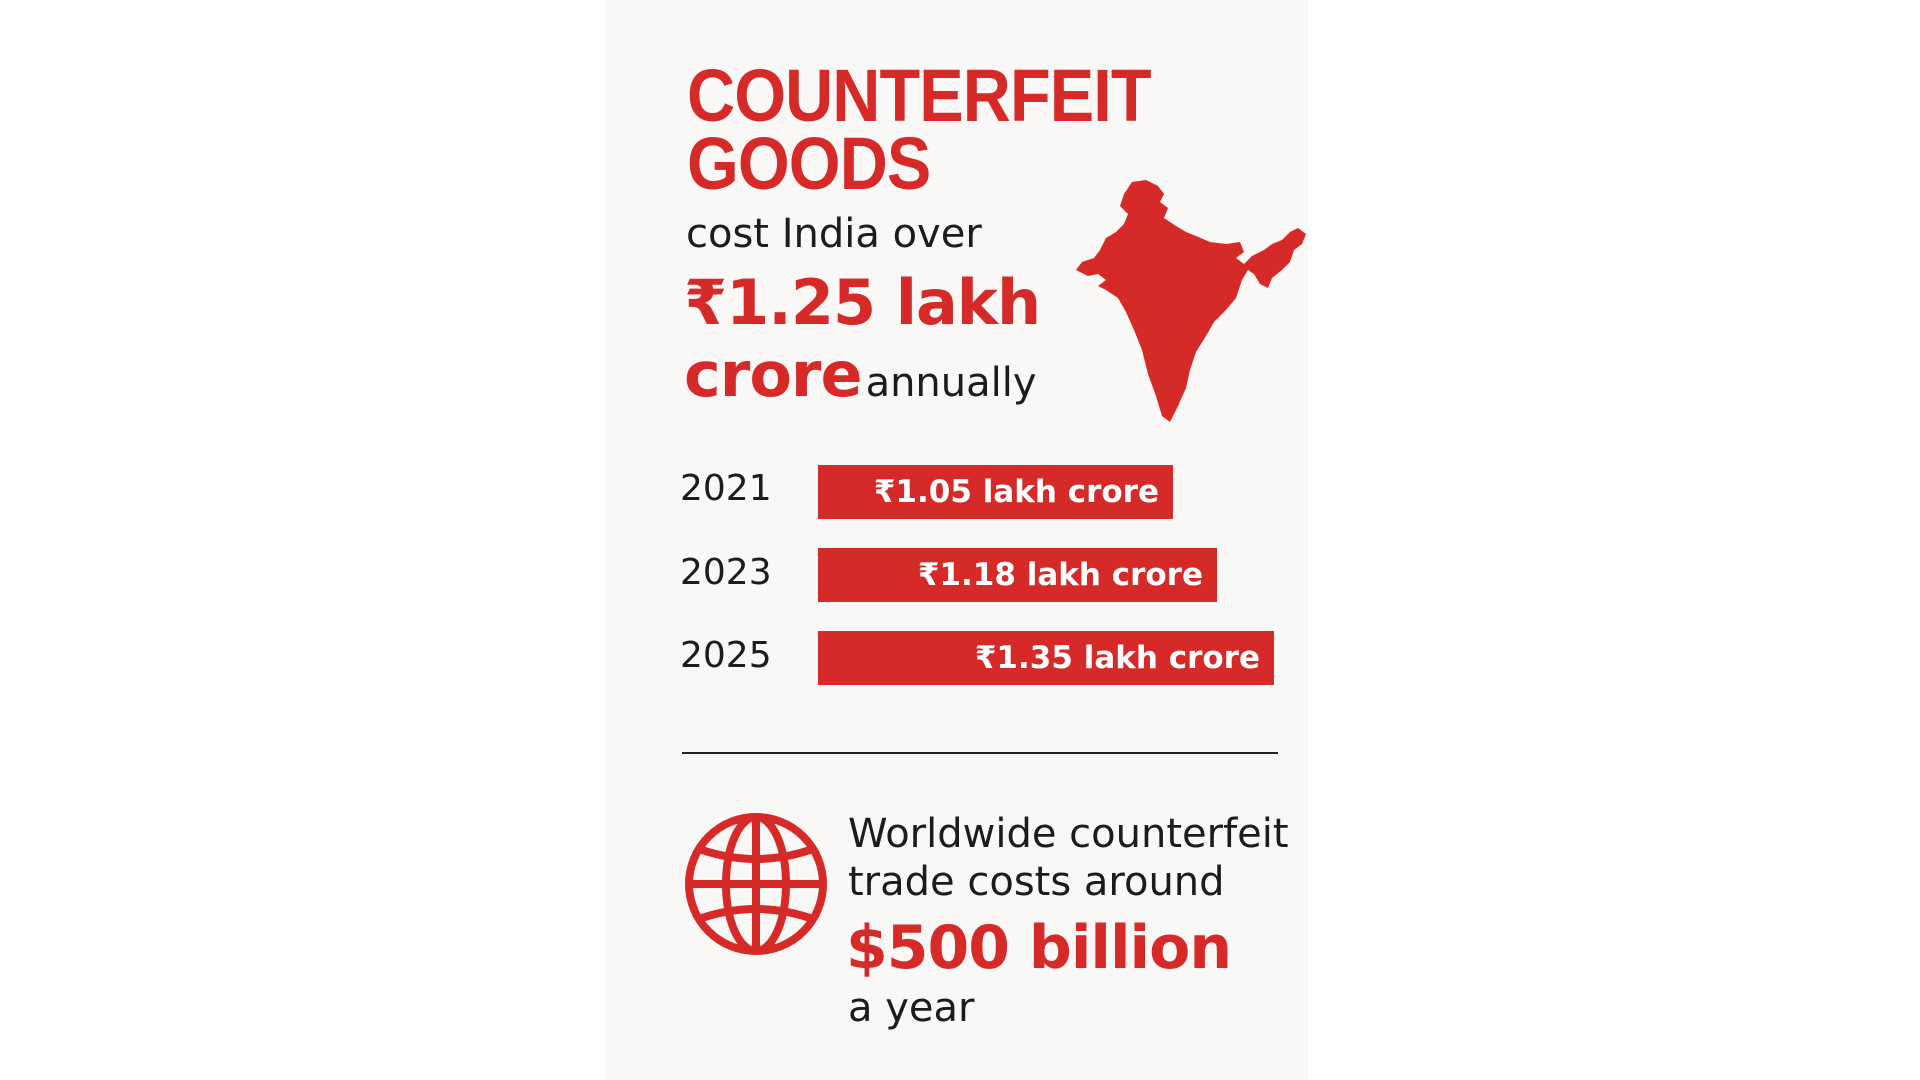 Image resolution: width=1920 pixels, height=1080 pixels. I want to click on worldwide-suffix: a year, so click(911, 1008).